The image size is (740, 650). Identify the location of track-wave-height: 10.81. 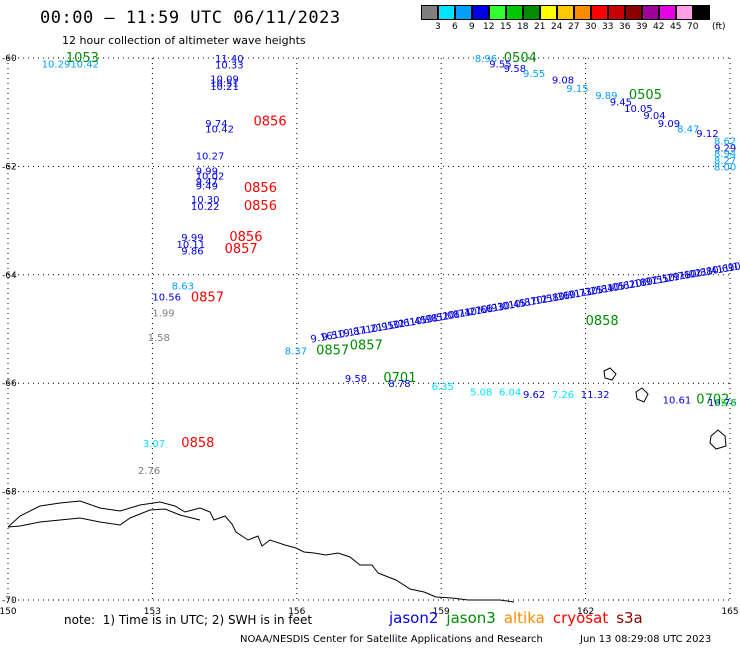
(733, 267).